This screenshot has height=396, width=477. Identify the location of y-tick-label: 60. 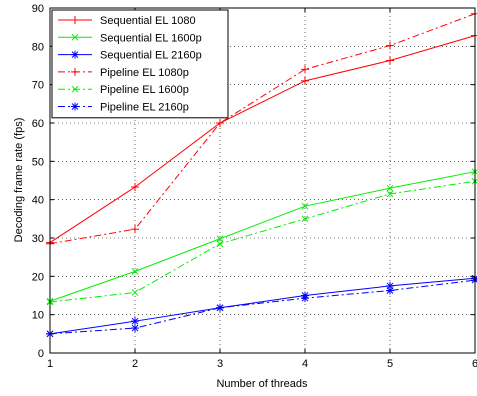
(38, 124).